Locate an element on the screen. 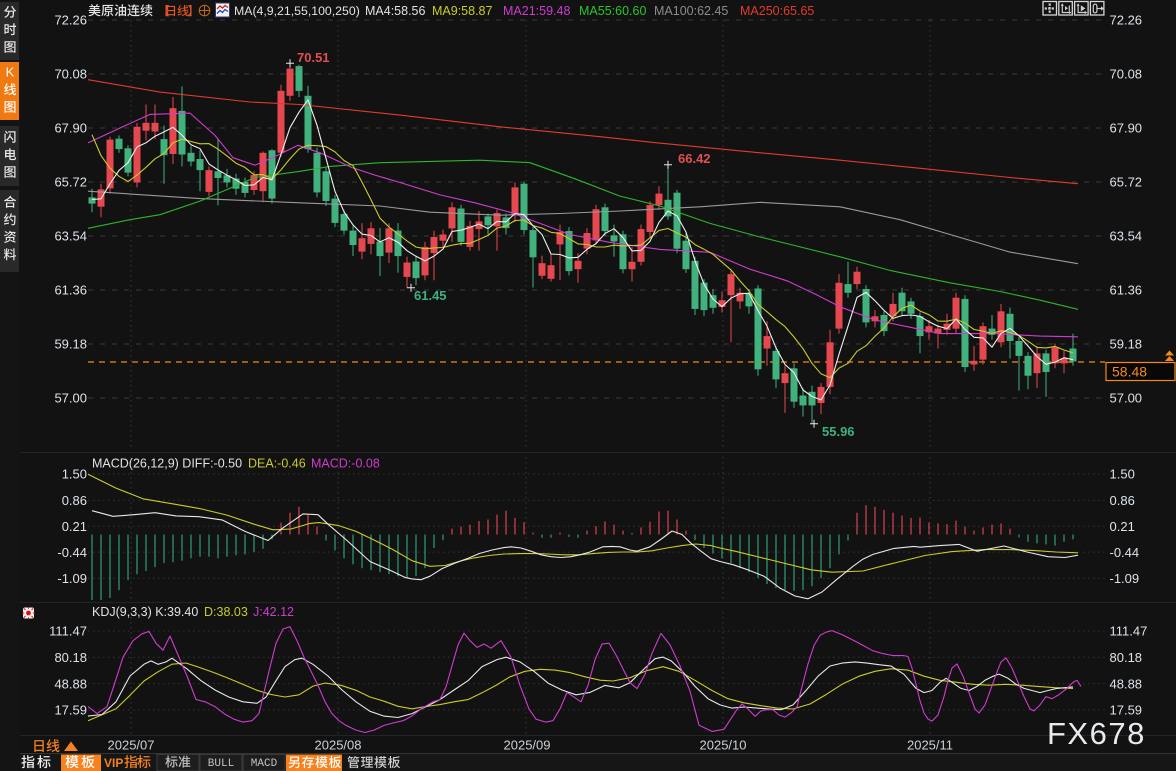 This screenshot has height=771, width=1176. svg-text: 70.51 is located at coordinates (313, 57).